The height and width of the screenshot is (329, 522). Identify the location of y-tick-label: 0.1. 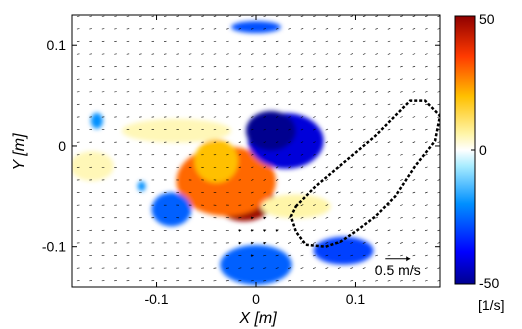
(57, 45).